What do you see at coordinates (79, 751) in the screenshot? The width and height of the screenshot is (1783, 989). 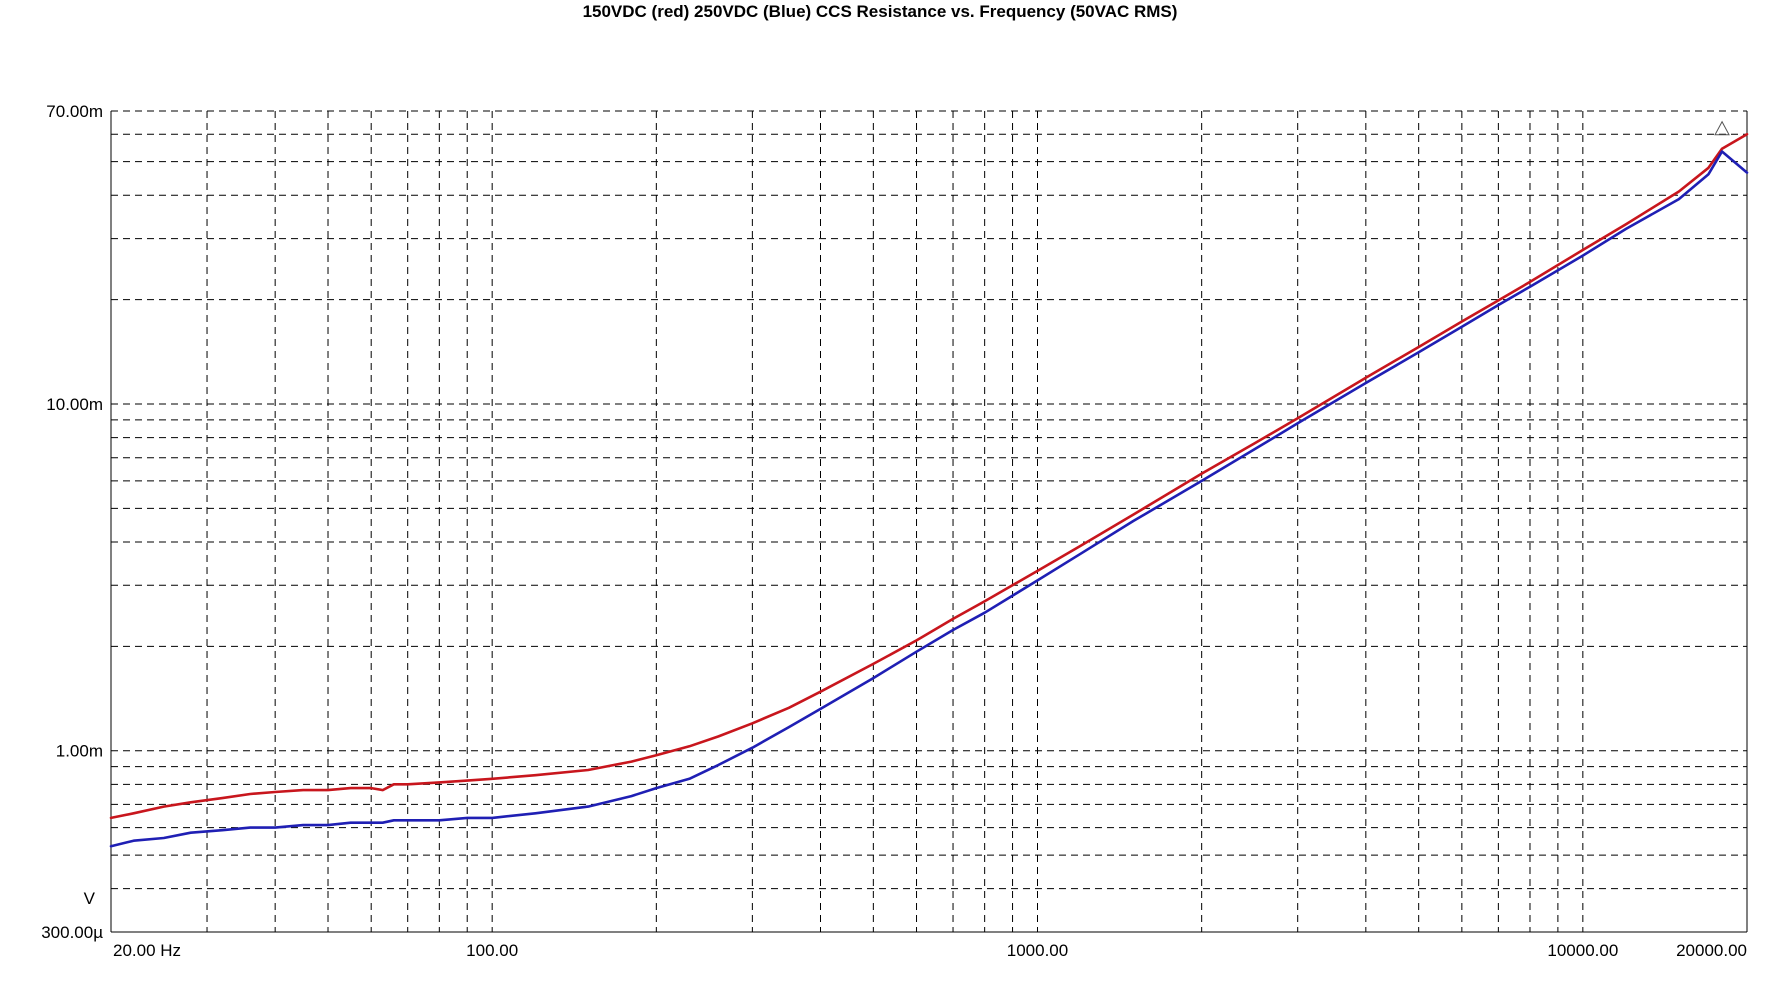 I see `y-tick-label: 1.00m` at bounding box center [79, 751].